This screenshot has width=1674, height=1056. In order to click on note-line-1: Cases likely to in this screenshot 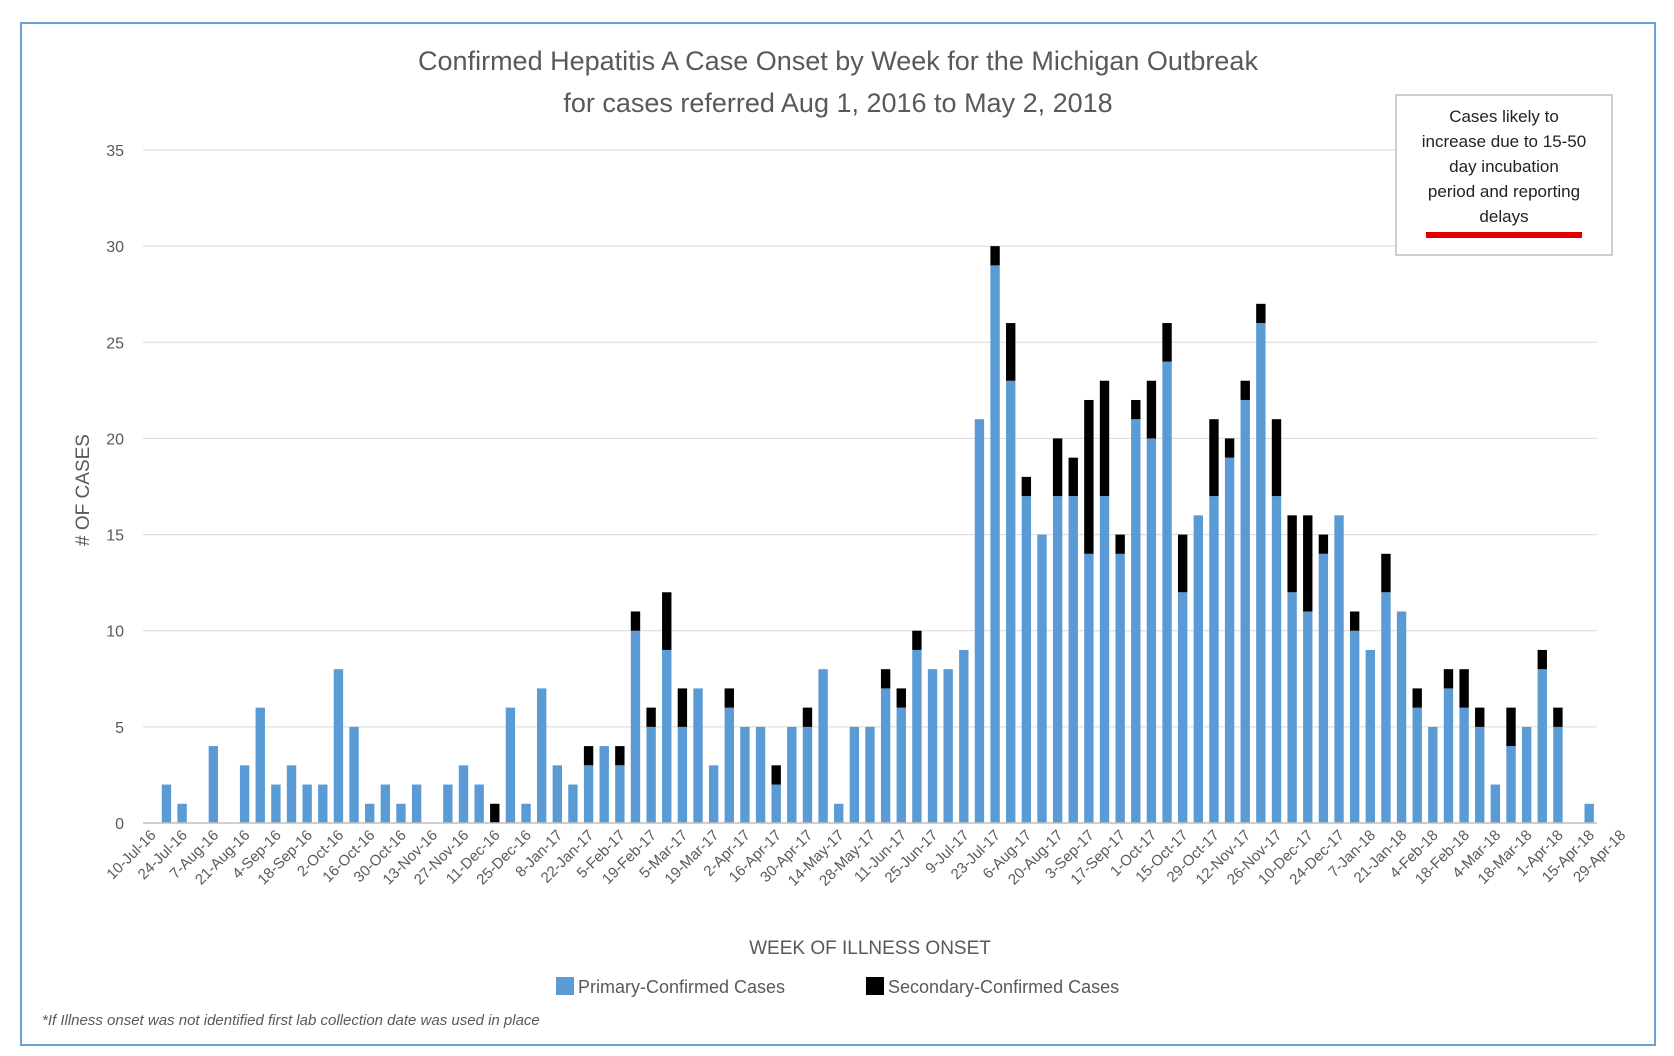, I will do `click(1504, 116)`.